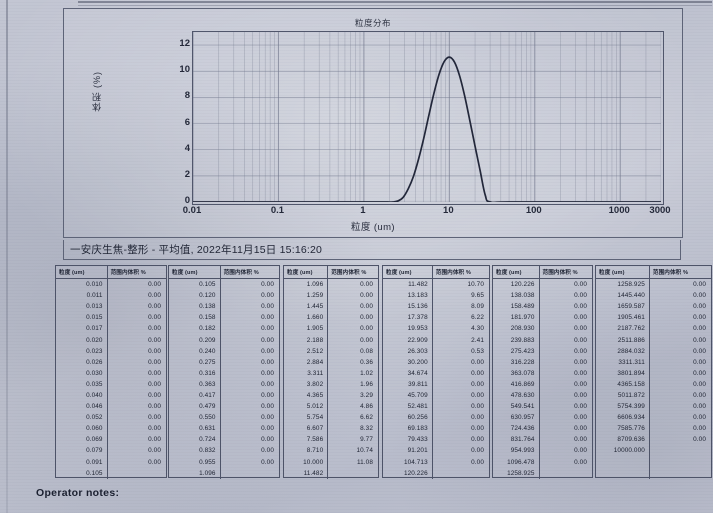  I want to click on table-header-volume: 范围内体积 %, so click(565, 272).